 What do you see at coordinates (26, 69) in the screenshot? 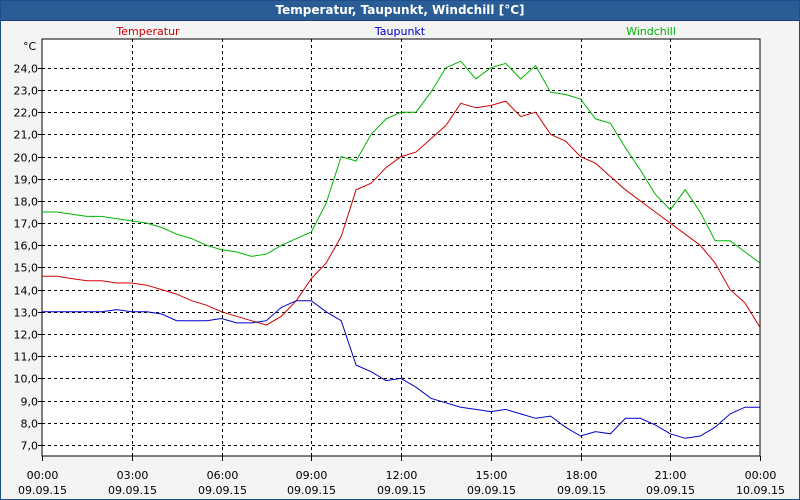
I see `y-tick-label: 24,0` at bounding box center [26, 69].